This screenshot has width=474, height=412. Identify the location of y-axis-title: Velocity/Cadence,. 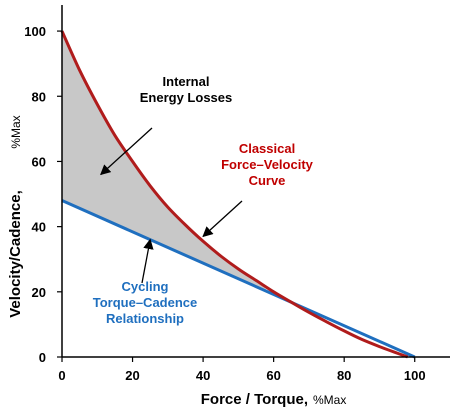
(15, 254).